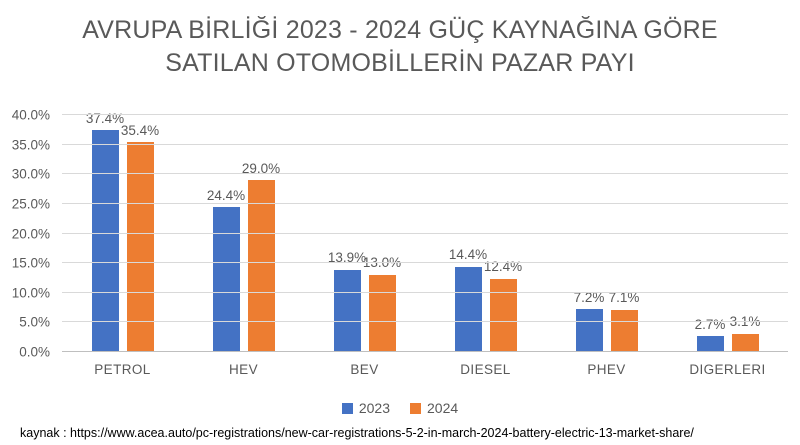 This screenshot has height=445, width=800. I want to click on bar-group-petrol: 37.4% 35.4%, so click(122, 232).